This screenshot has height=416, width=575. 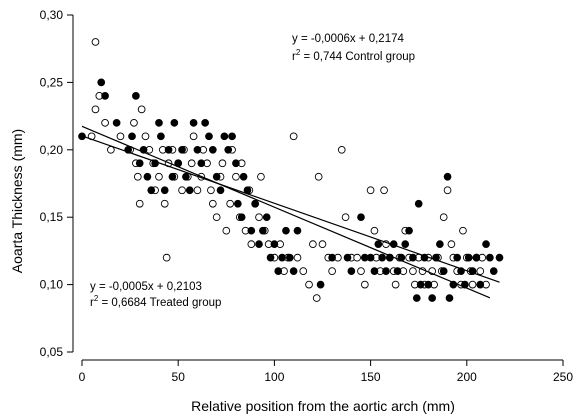 I want to click on x-tick-label-2: 100, so click(x=274, y=377).